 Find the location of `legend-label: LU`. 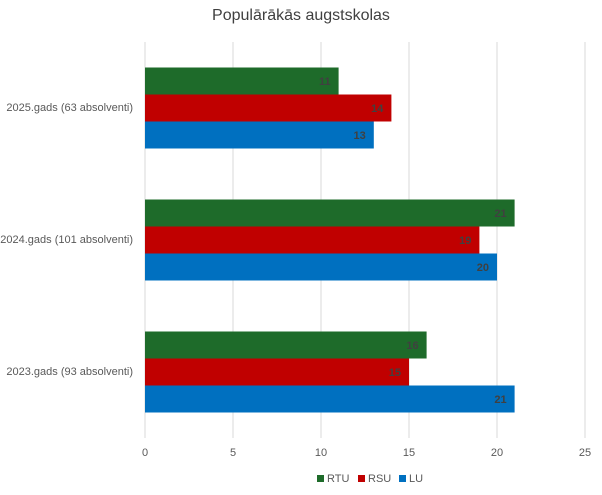

legend-label: LU is located at coordinates (416, 479).